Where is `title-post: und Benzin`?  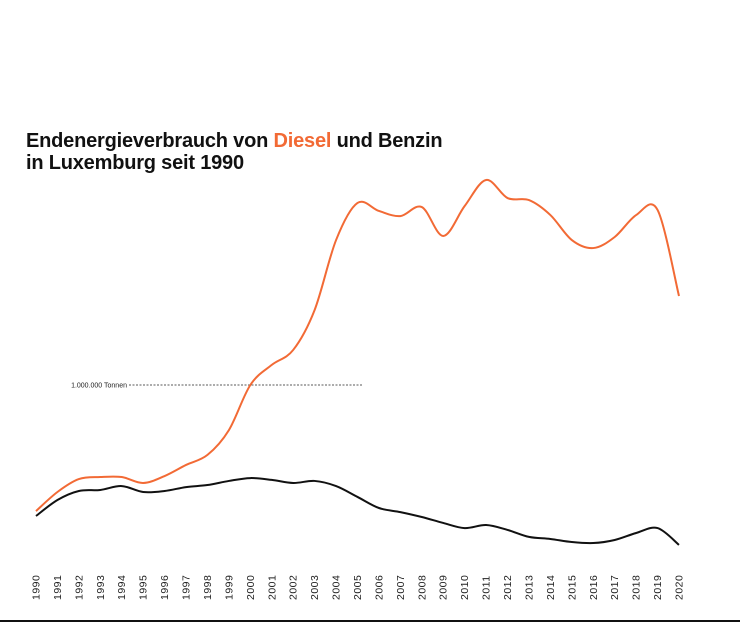
title-post: und Benzin is located at coordinates (387, 141).